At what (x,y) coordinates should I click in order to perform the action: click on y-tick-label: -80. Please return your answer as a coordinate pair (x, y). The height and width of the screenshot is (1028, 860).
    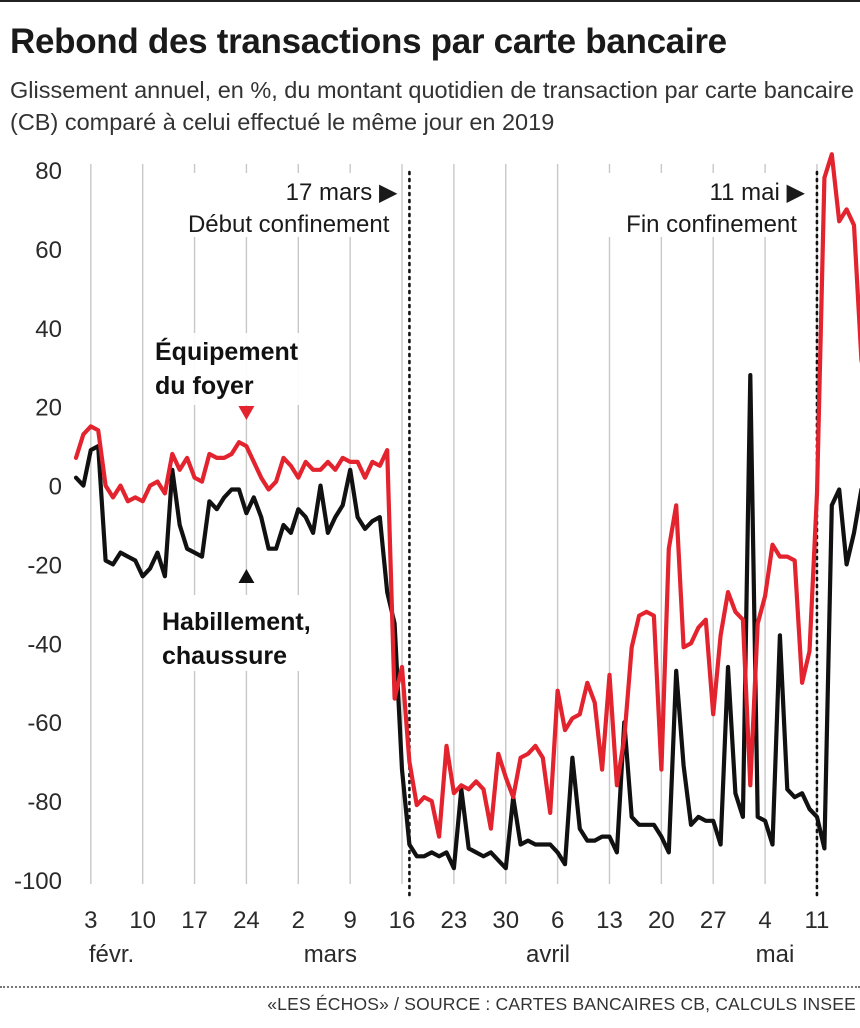
    Looking at the image, I should click on (44, 802).